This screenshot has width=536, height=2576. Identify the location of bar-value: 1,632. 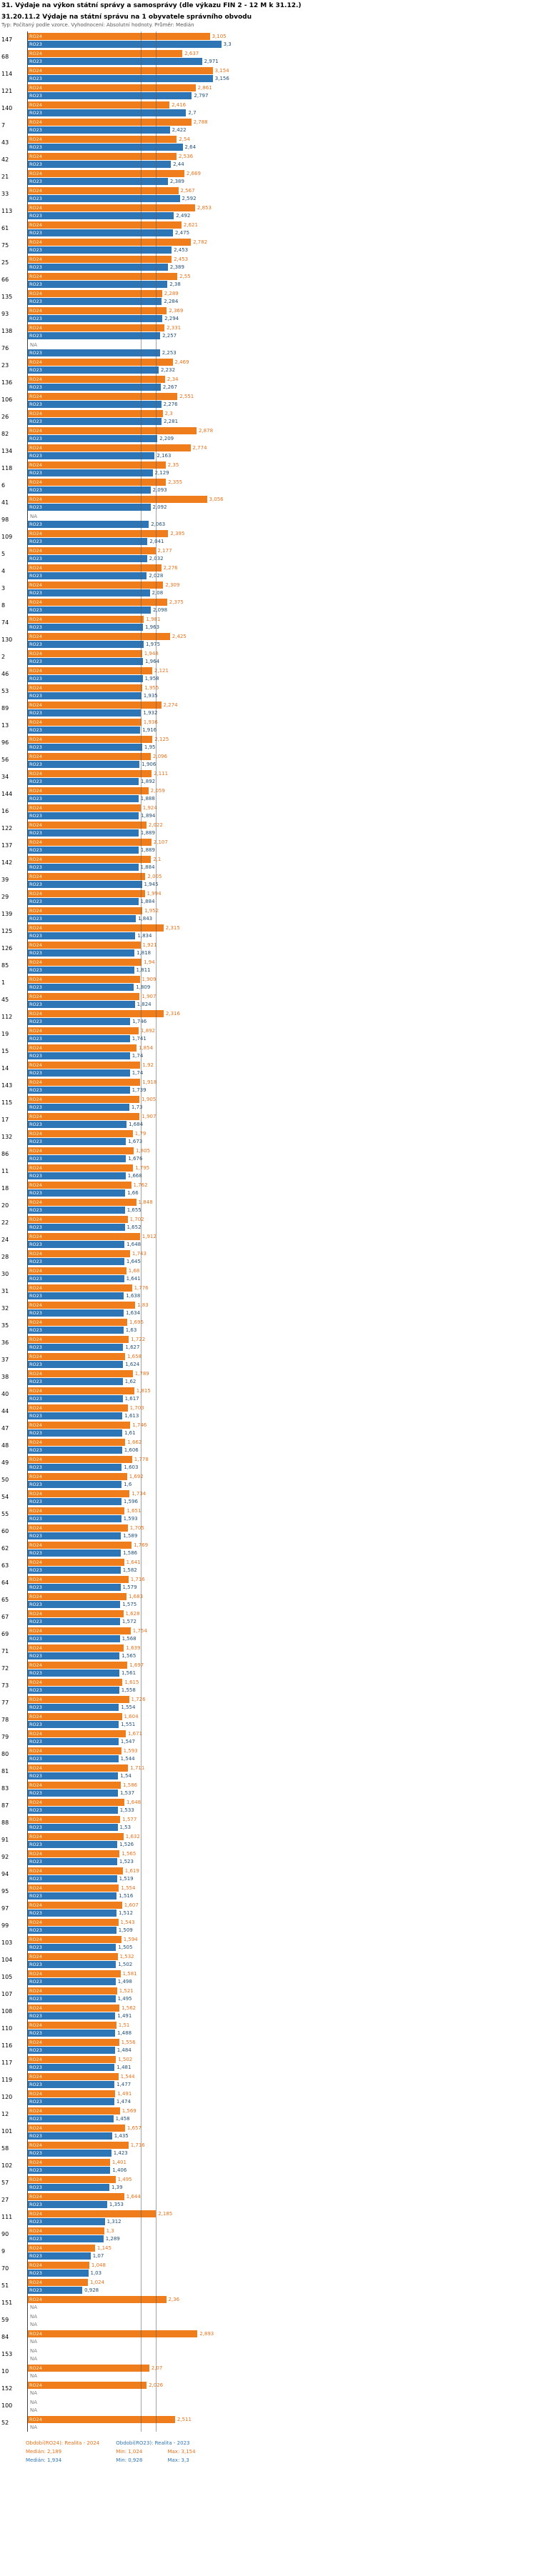
(132, 1837).